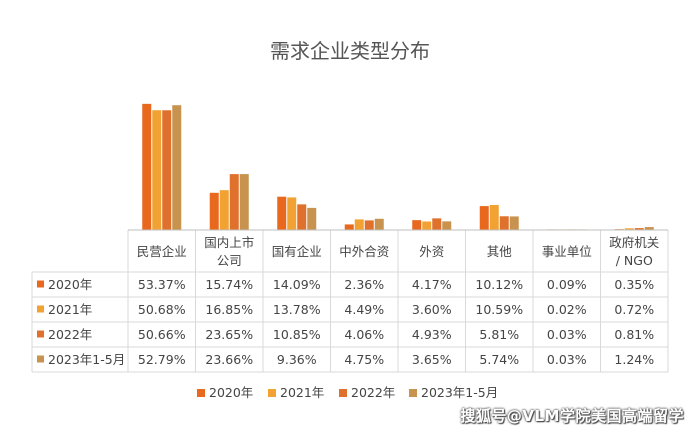 Image resolution: width=700 pixels, height=438 pixels. Describe the element at coordinates (500, 251) in the screenshot. I see `category-label: 其他` at that location.